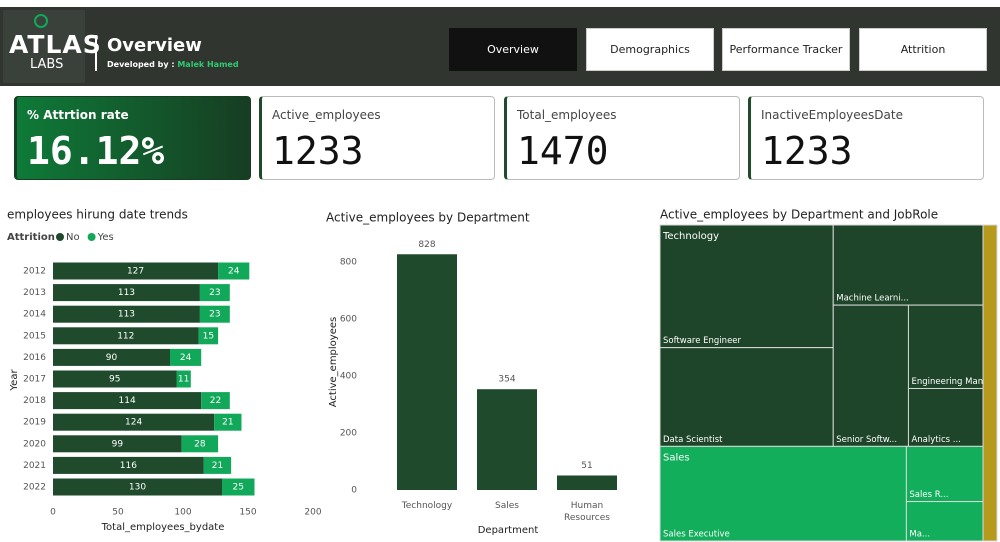 This screenshot has height=542, width=1000. Describe the element at coordinates (650, 49) in the screenshot. I see `nav-button: Demographics` at that location.